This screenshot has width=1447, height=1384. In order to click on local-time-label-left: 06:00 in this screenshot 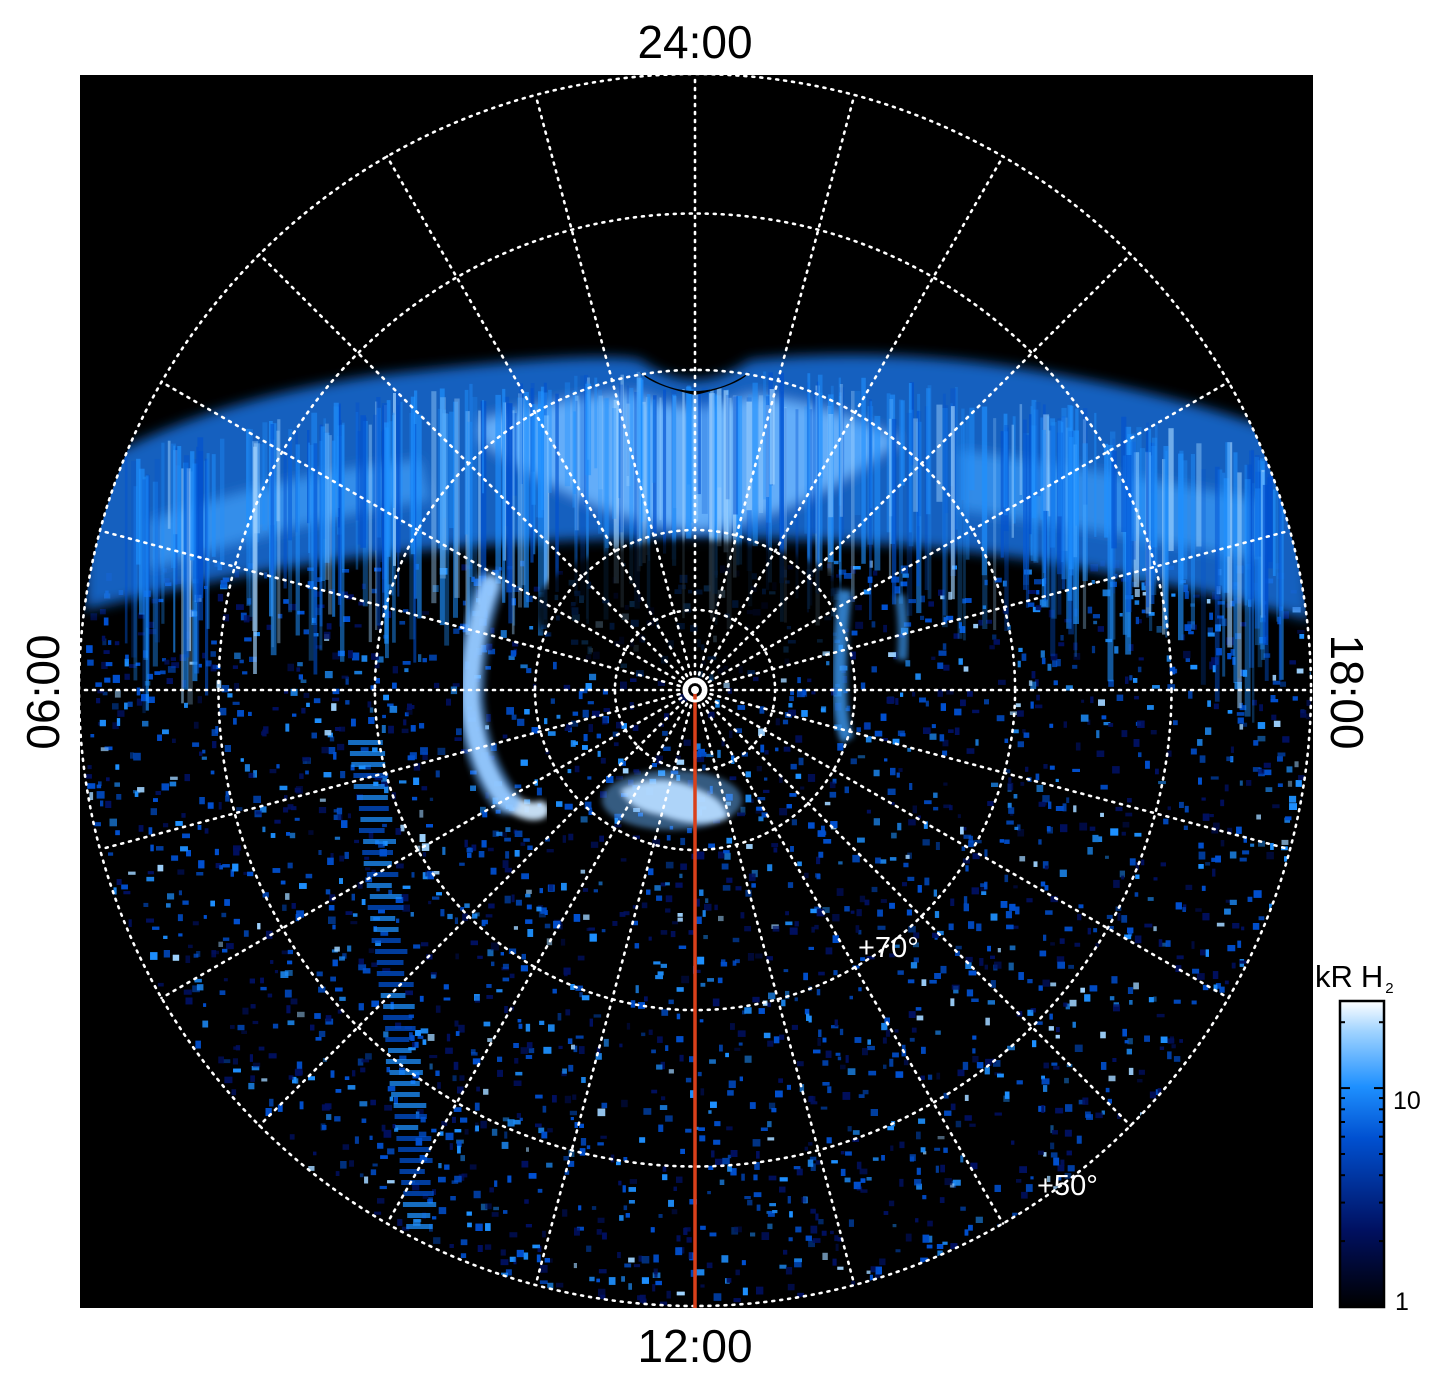, I will do `click(43, 691)`.